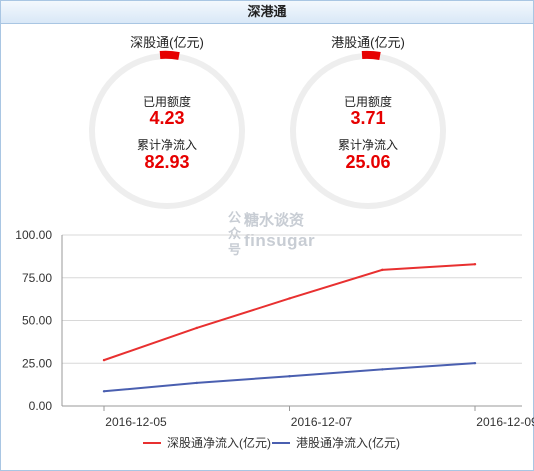 The width and height of the screenshot is (534, 471). What do you see at coordinates (348, 443) in the screenshot?
I see `legend-label: 港股通净流入(亿元)` at bounding box center [348, 443].